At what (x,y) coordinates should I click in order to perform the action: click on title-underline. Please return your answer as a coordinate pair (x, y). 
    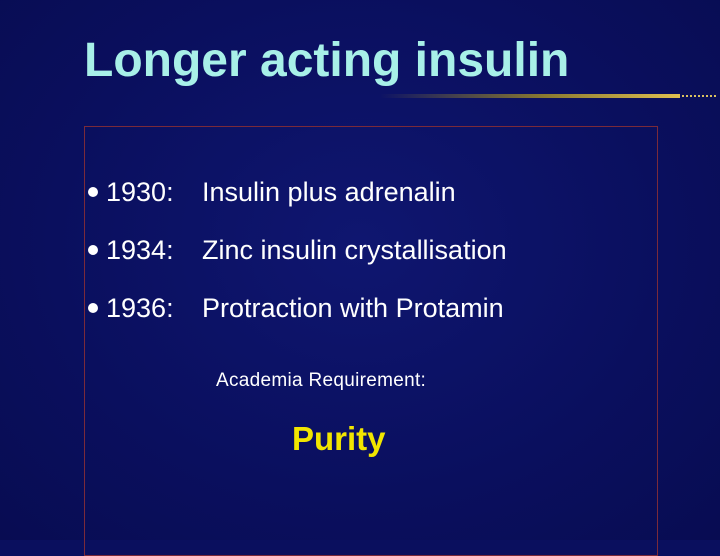
    Looking at the image, I should click on (530, 96).